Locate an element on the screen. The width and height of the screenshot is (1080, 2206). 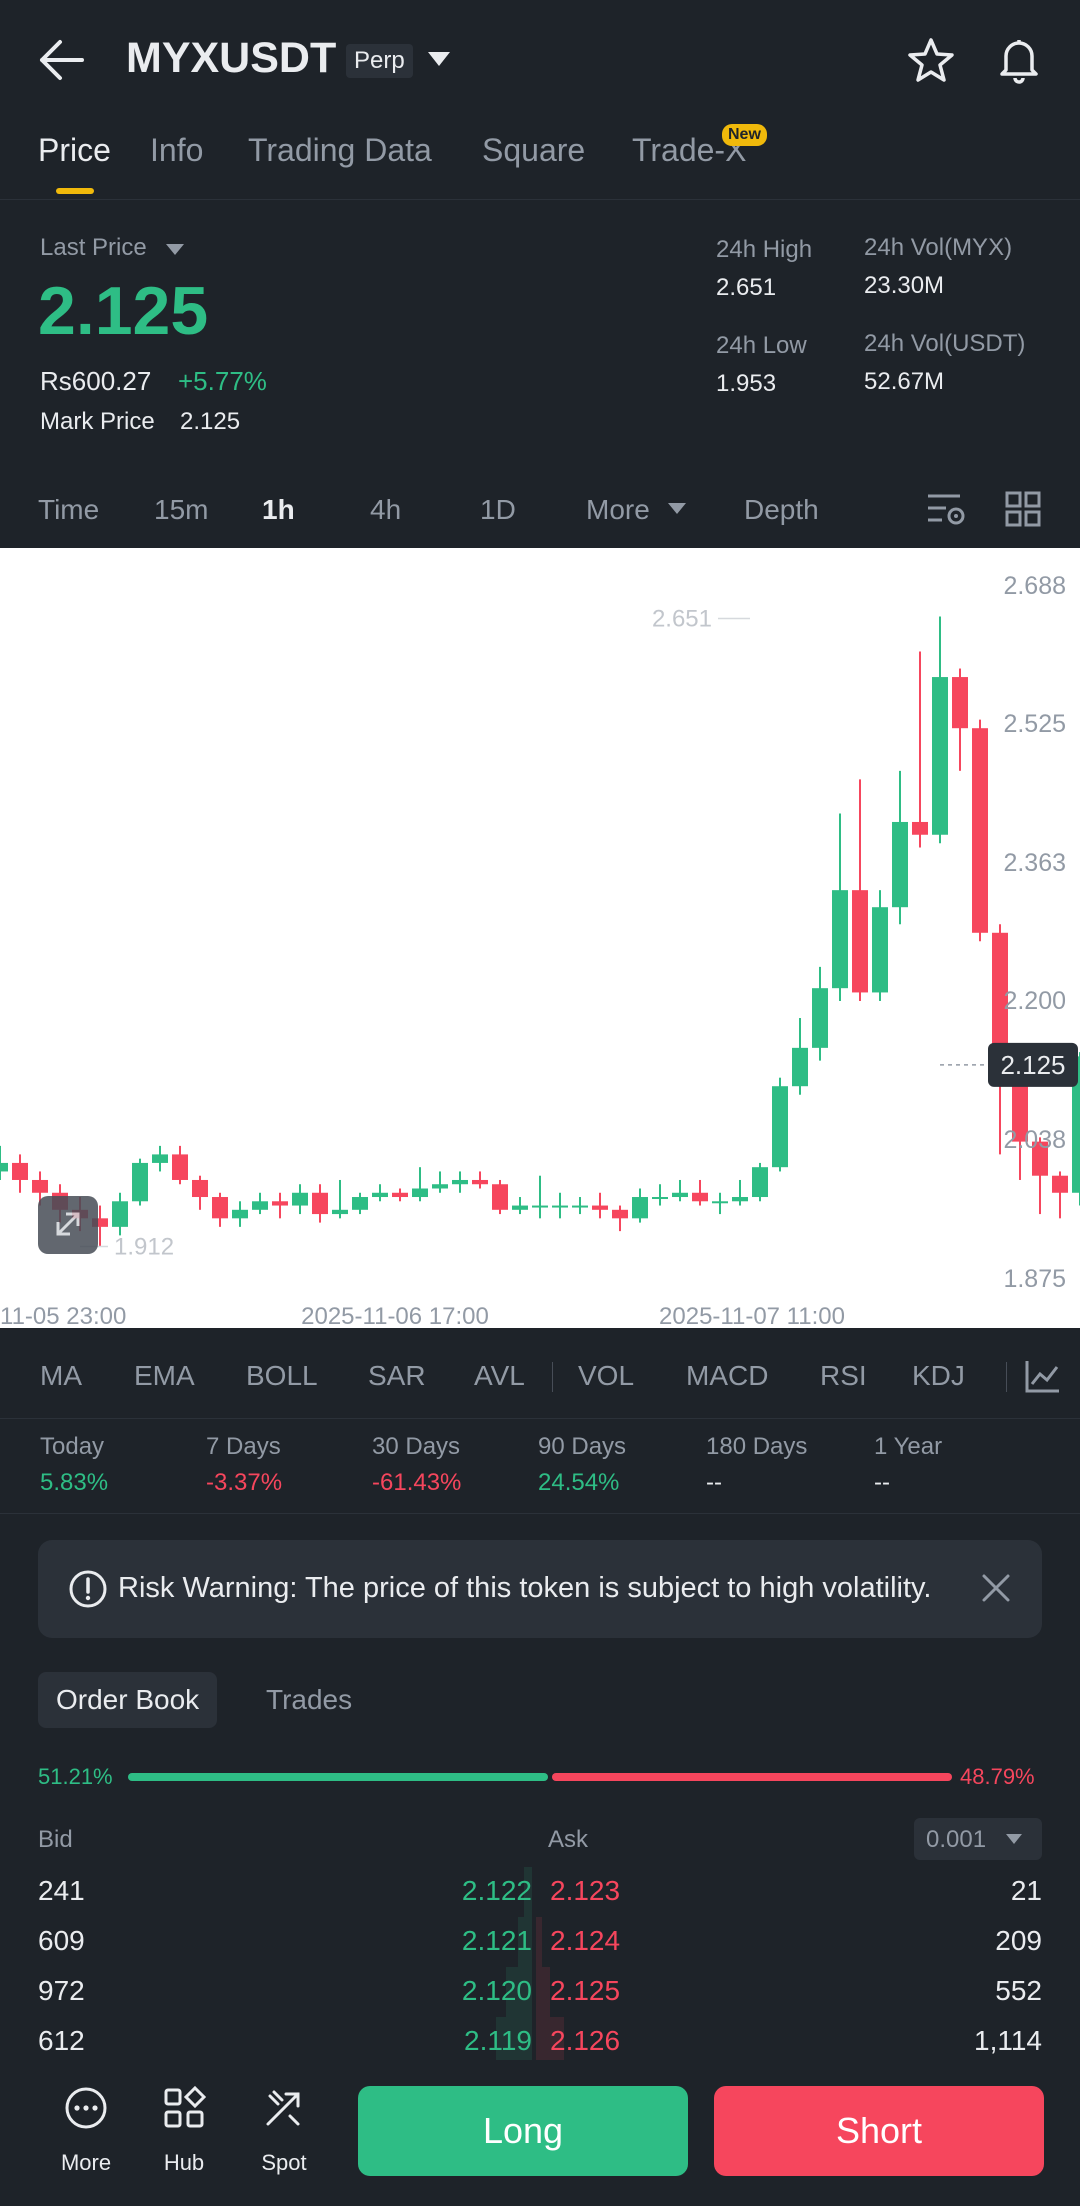
short-button: Short is located at coordinates (879, 2131).